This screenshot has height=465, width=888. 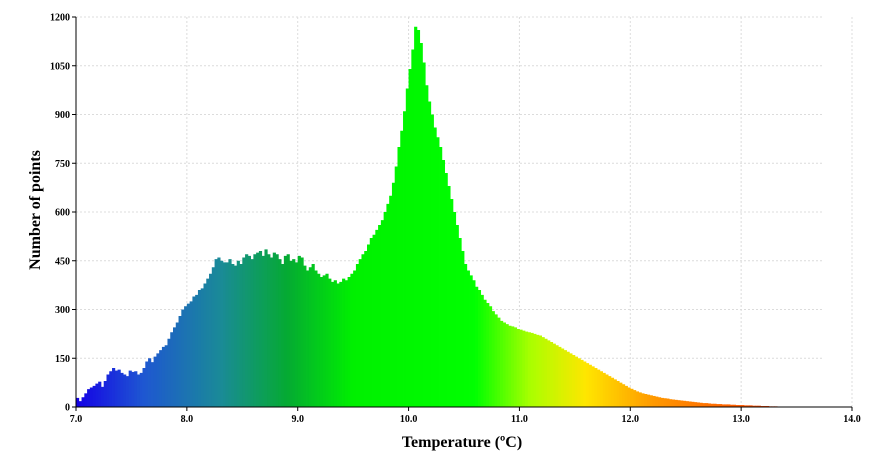 What do you see at coordinates (62, 359) in the screenshot?
I see `y-tick-label: 150` at bounding box center [62, 359].